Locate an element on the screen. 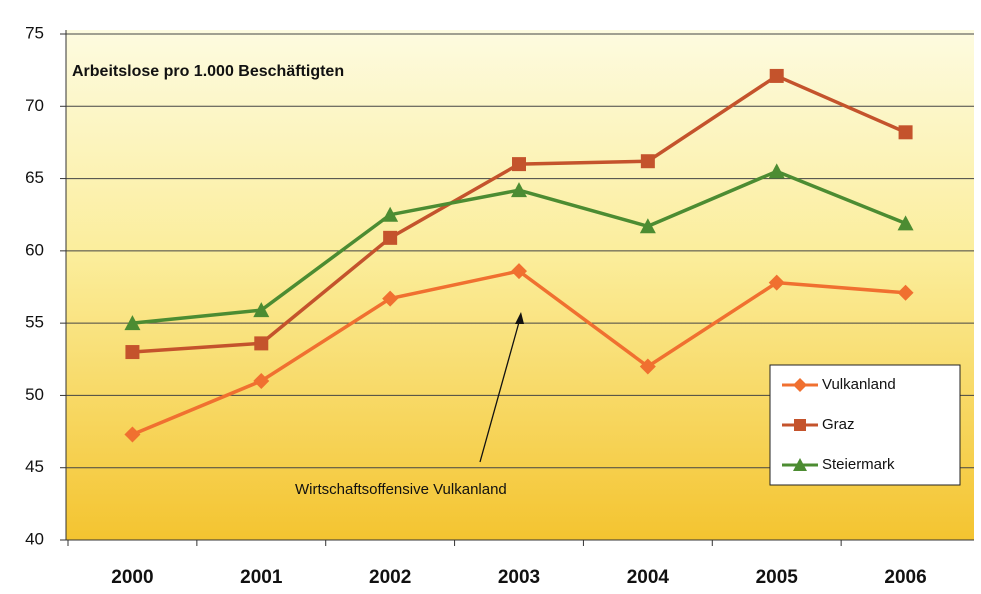  legend-label: Graz is located at coordinates (838, 424).